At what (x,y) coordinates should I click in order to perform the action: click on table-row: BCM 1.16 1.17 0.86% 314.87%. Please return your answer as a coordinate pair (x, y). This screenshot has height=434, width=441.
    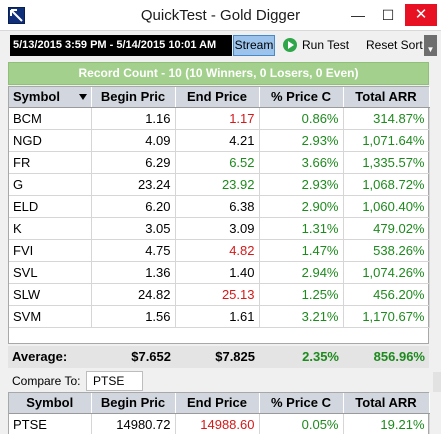
    Looking at the image, I should click on (219, 118).